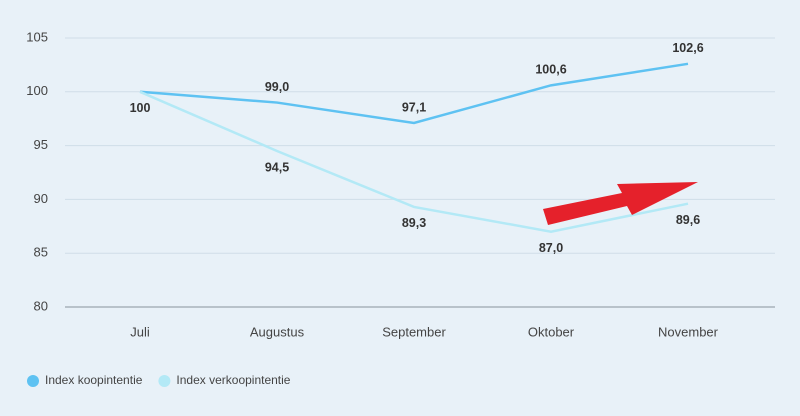 The image size is (800, 416). Describe the element at coordinates (233, 380) in the screenshot. I see `legend-label: Index verkoopintentie` at that location.